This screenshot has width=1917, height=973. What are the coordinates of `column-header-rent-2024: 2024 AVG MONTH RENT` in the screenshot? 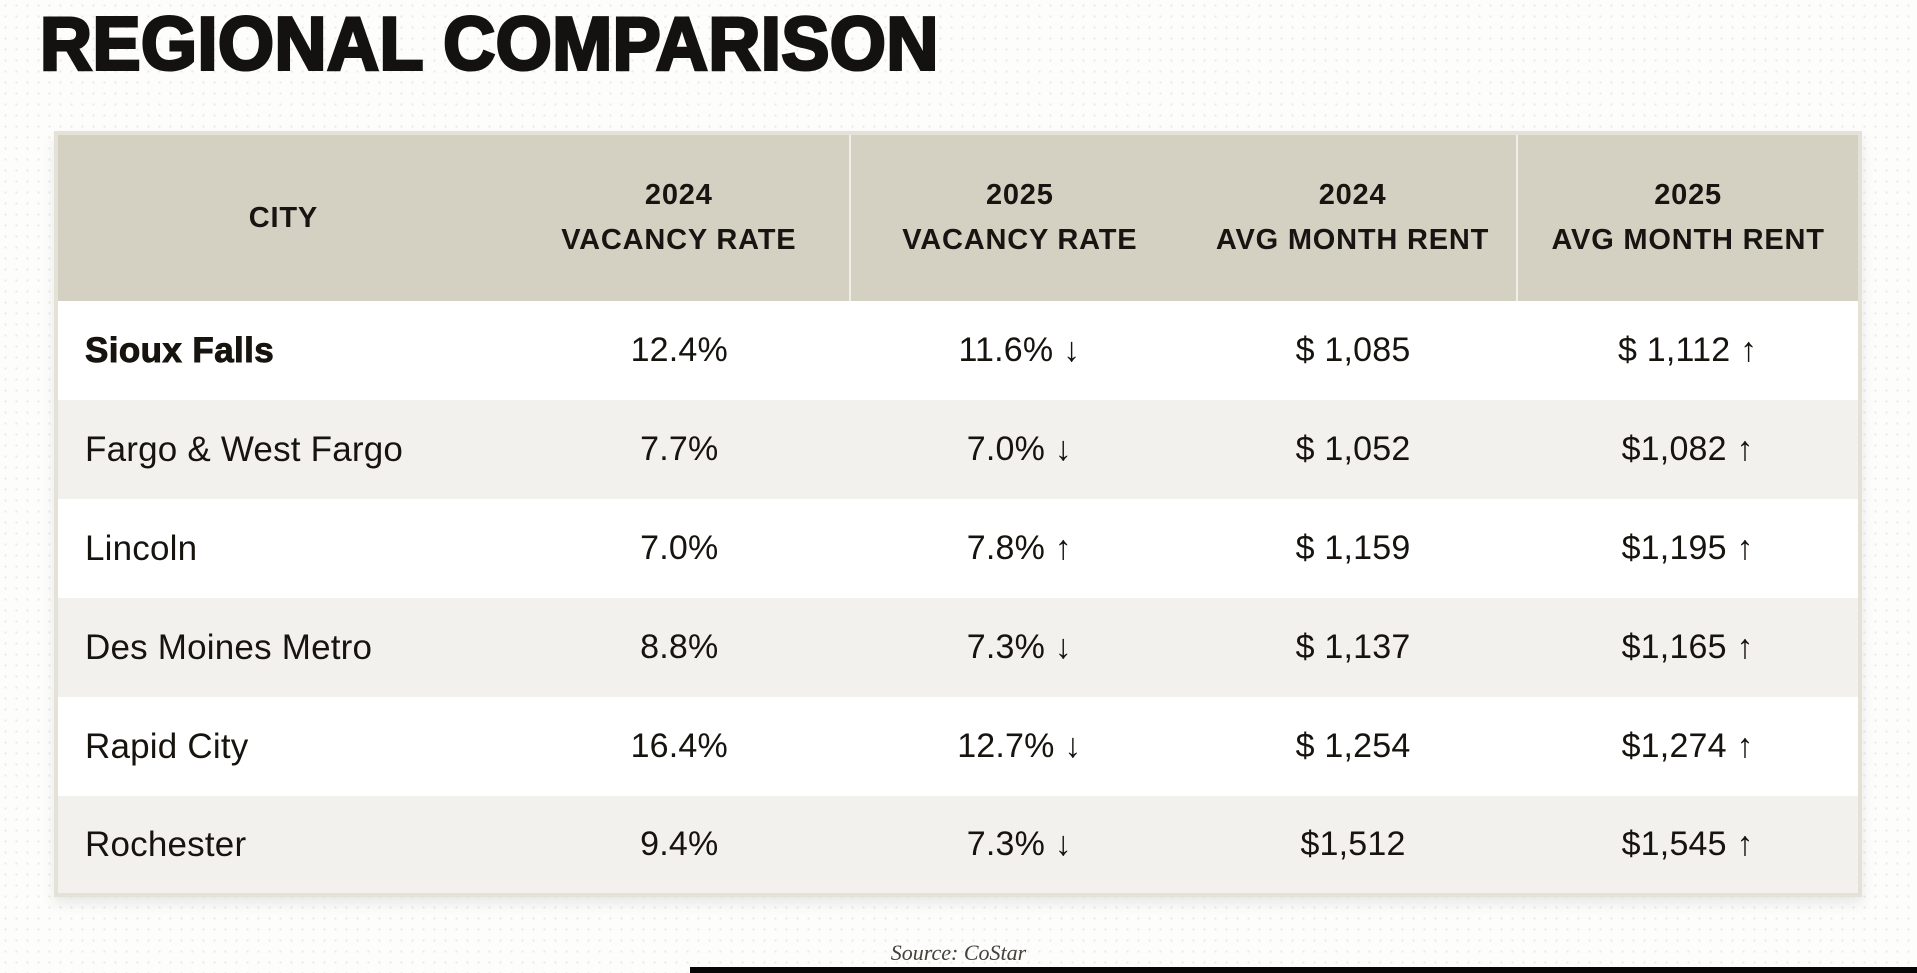 It's located at (1353, 217).